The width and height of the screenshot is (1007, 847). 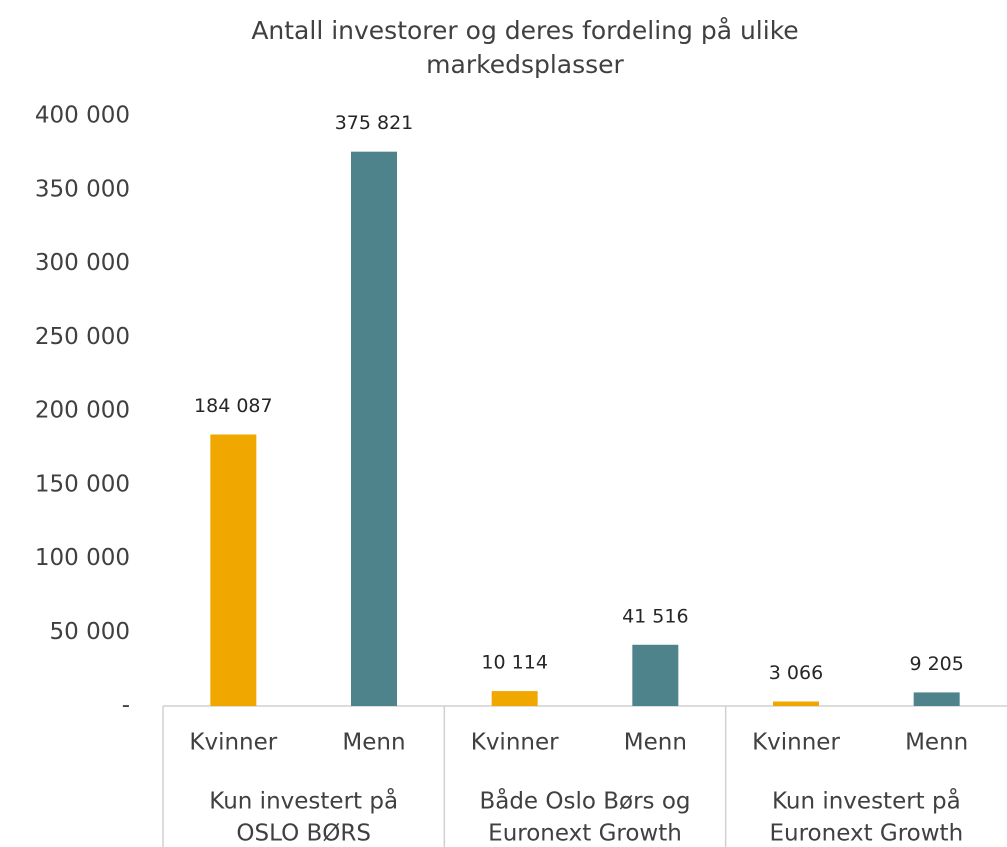 What do you see at coordinates (82, 411) in the screenshot?
I see `y-tick-label: 200 000` at bounding box center [82, 411].